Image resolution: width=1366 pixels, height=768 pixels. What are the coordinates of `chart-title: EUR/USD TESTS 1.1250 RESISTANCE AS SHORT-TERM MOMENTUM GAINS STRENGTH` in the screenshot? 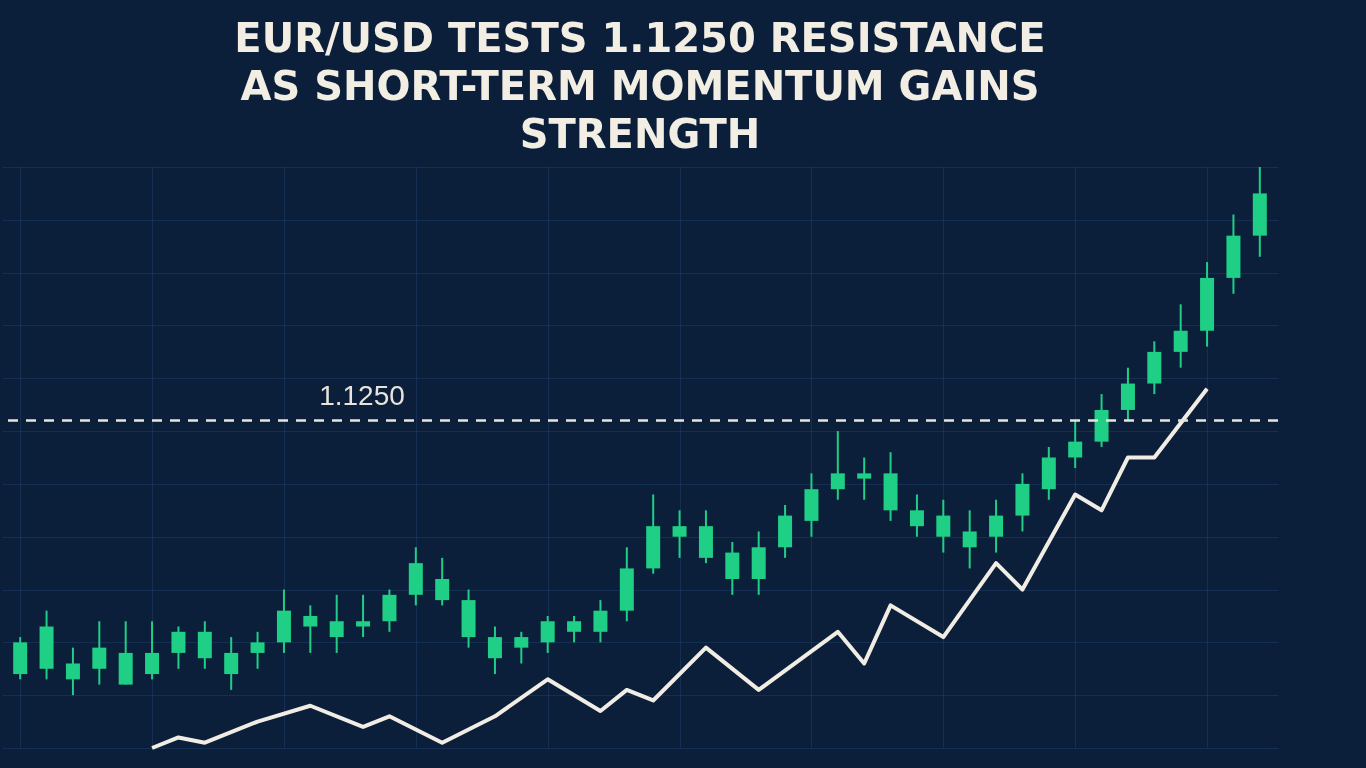 It's located at (640, 86).